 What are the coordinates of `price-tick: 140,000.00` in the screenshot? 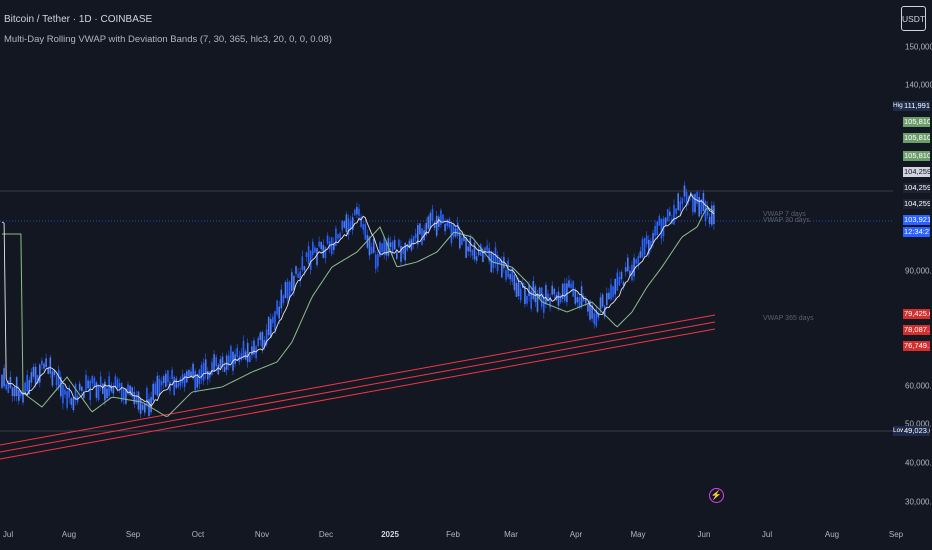 It's located at (918, 85).